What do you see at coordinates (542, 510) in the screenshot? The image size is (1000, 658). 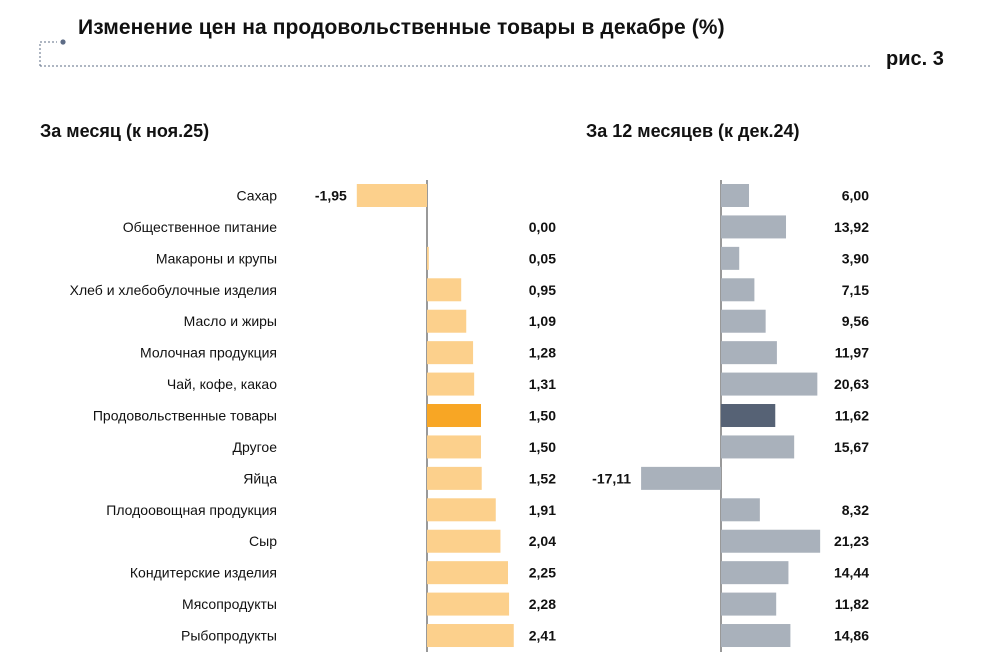 I see `monthly-data-label: 1,91` at bounding box center [542, 510].